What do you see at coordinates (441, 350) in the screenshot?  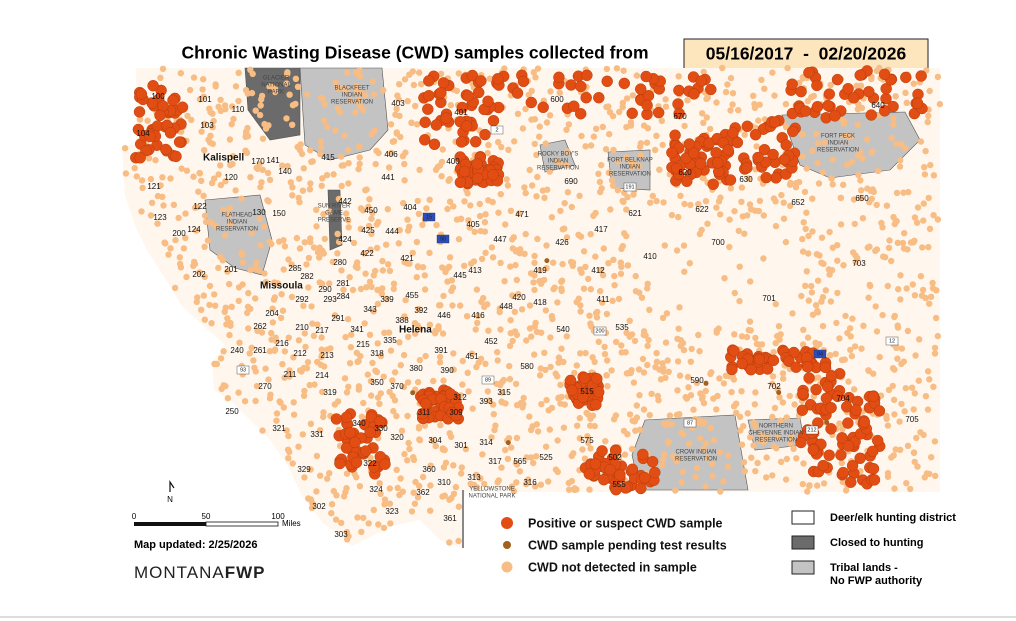 I see `district-label: 391` at bounding box center [441, 350].